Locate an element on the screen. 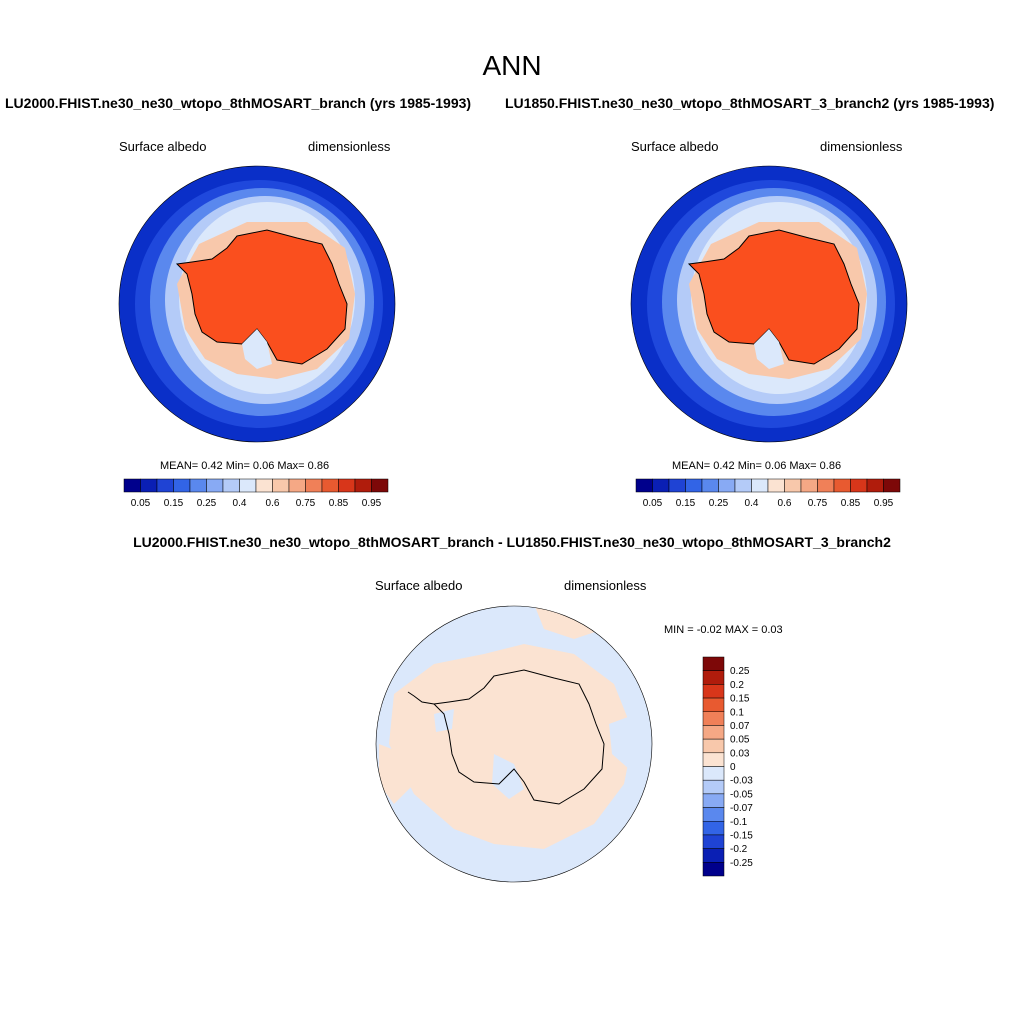 Image resolution: width=1024 pixels, height=1024 pixels. panel-2-colorbar: 0.05 0.15 0.25 0.4 0.6 0.75 0.85 0.95 is located at coordinates (768, 493).